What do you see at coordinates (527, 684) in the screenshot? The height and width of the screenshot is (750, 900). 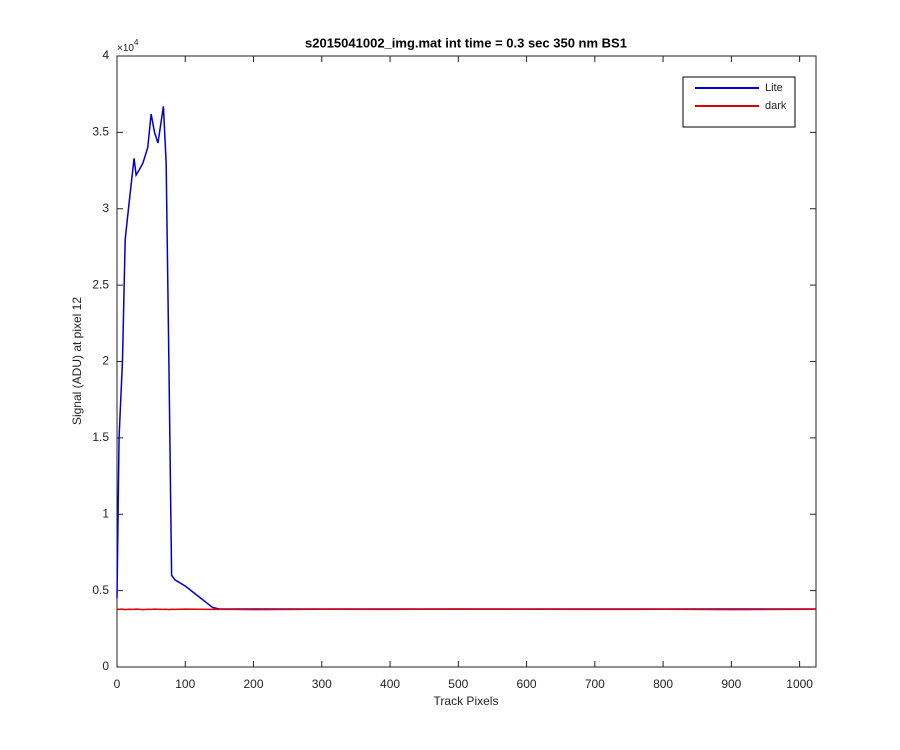 I see `x-tick-label: 600` at bounding box center [527, 684].